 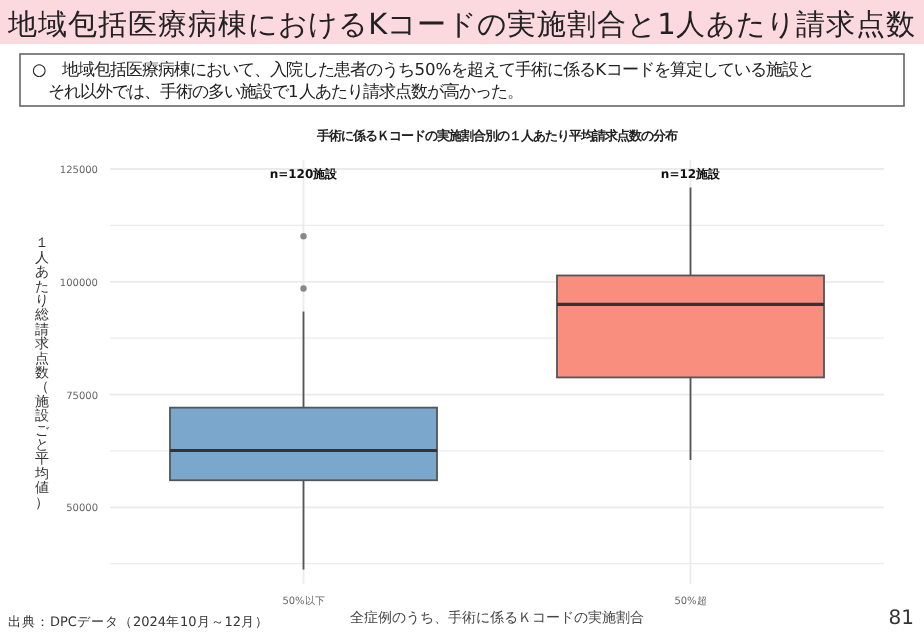 I want to click on text: 81, so click(x=901, y=619).